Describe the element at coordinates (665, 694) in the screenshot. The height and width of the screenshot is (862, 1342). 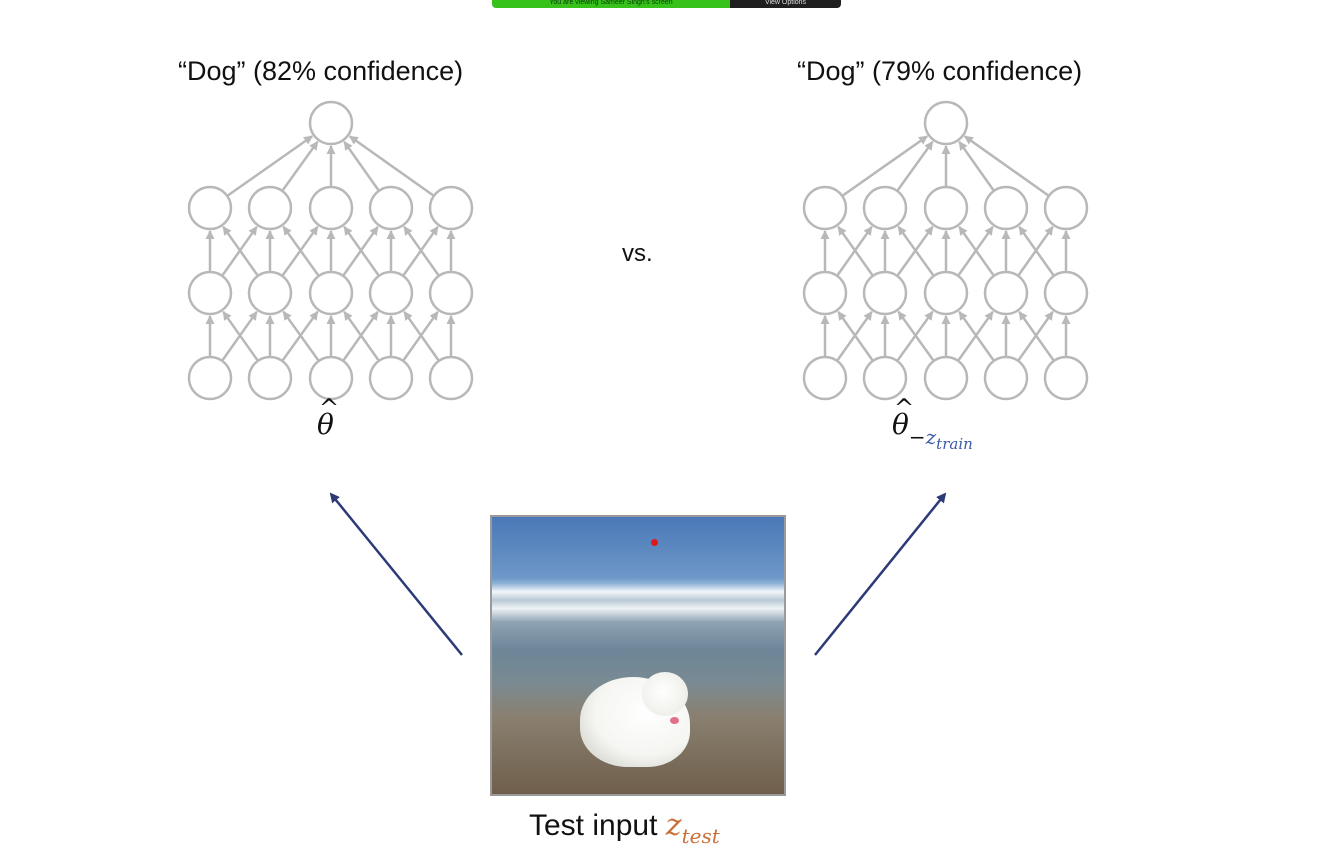
I see `dog-head` at that location.